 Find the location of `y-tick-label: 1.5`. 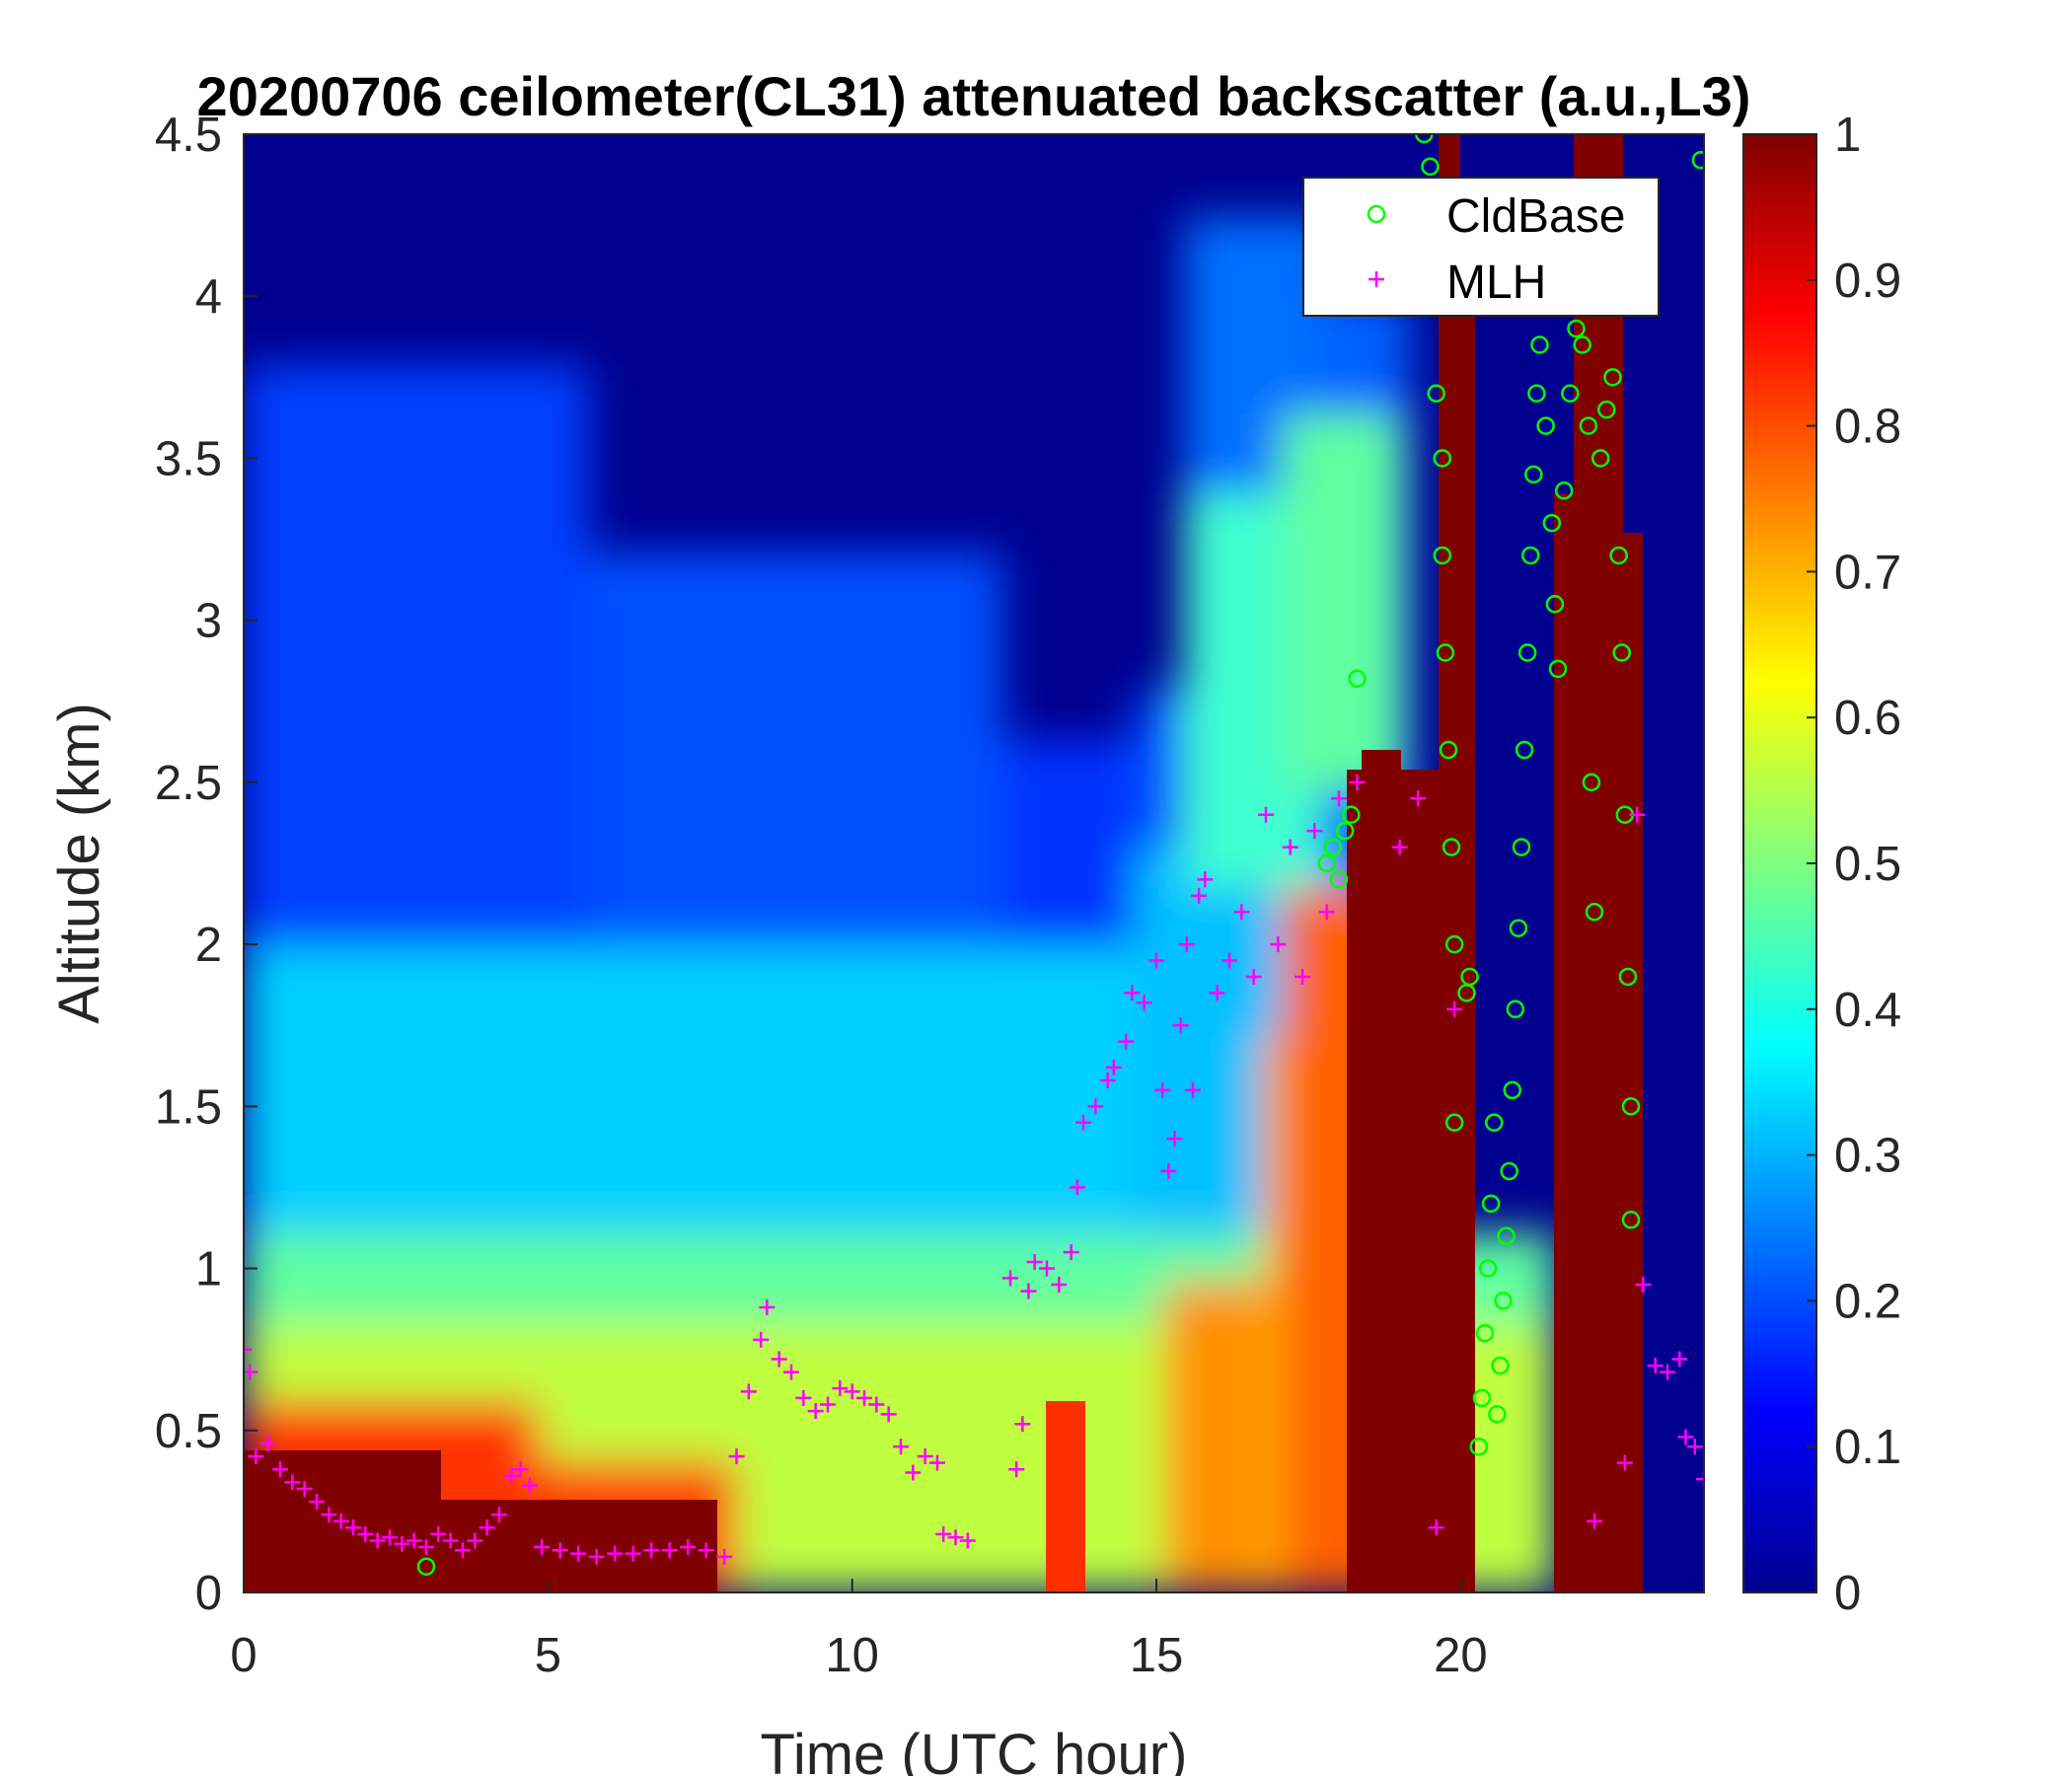

y-tick-label: 1.5 is located at coordinates (189, 1107).